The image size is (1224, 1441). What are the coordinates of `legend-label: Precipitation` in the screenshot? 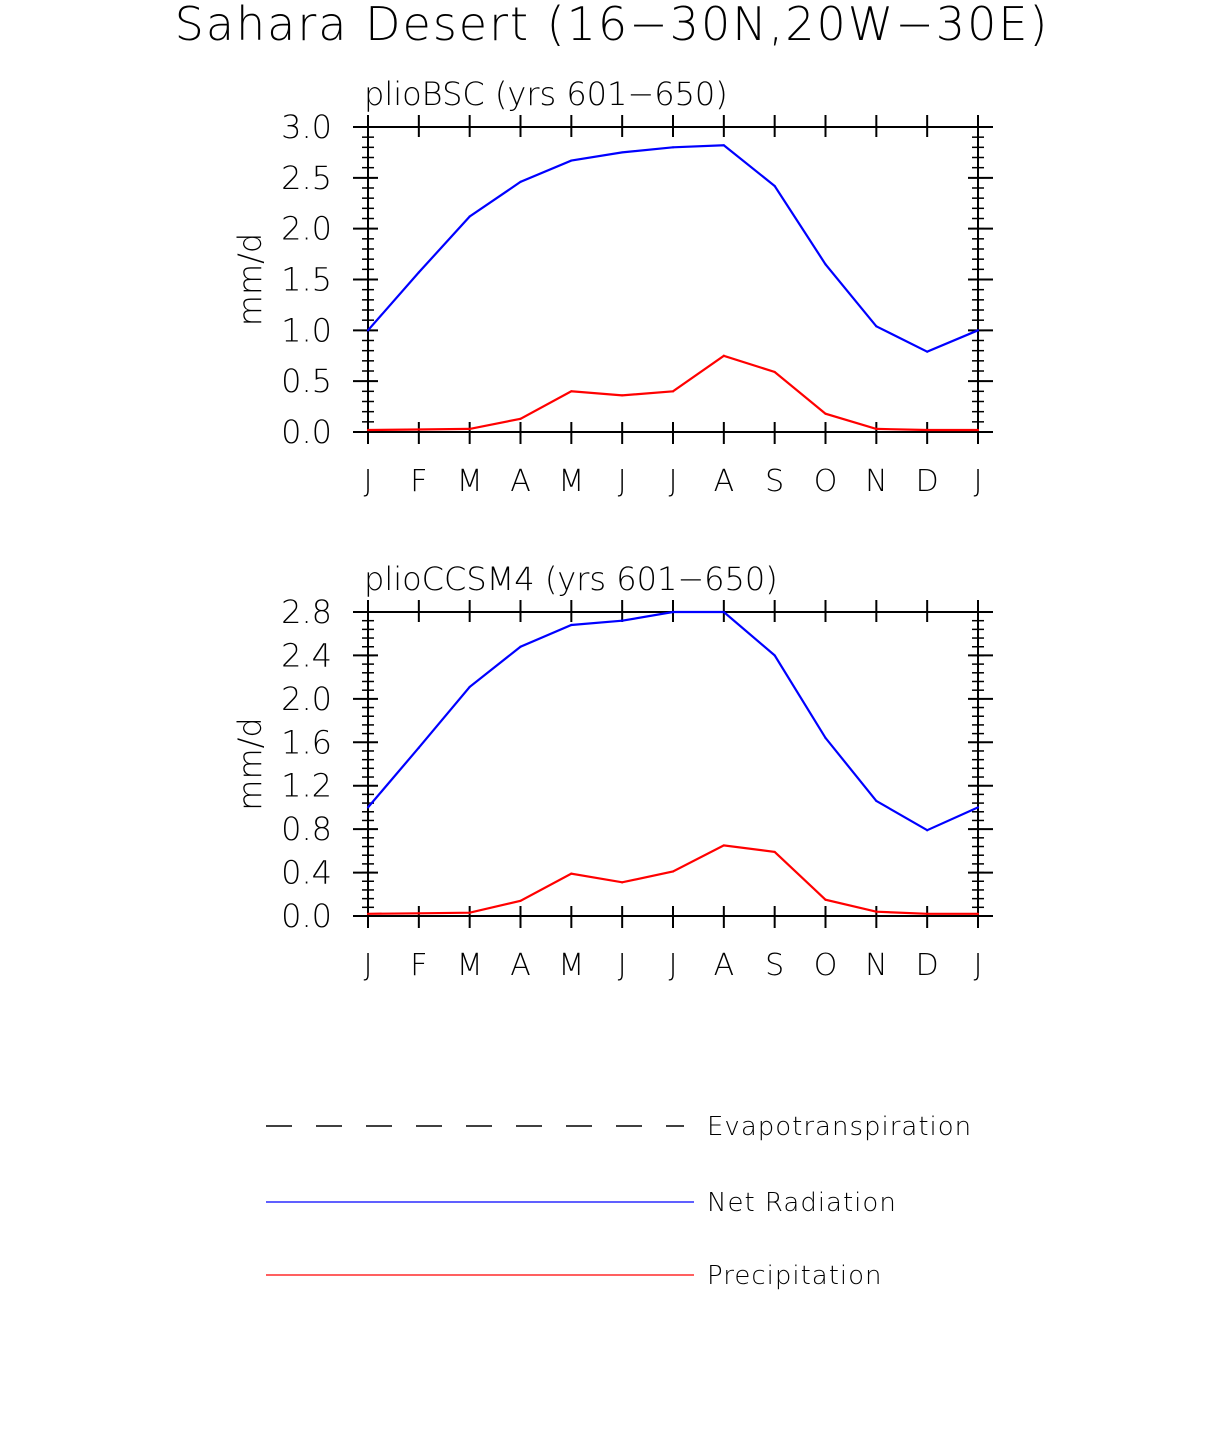 It's located at (795, 1276).